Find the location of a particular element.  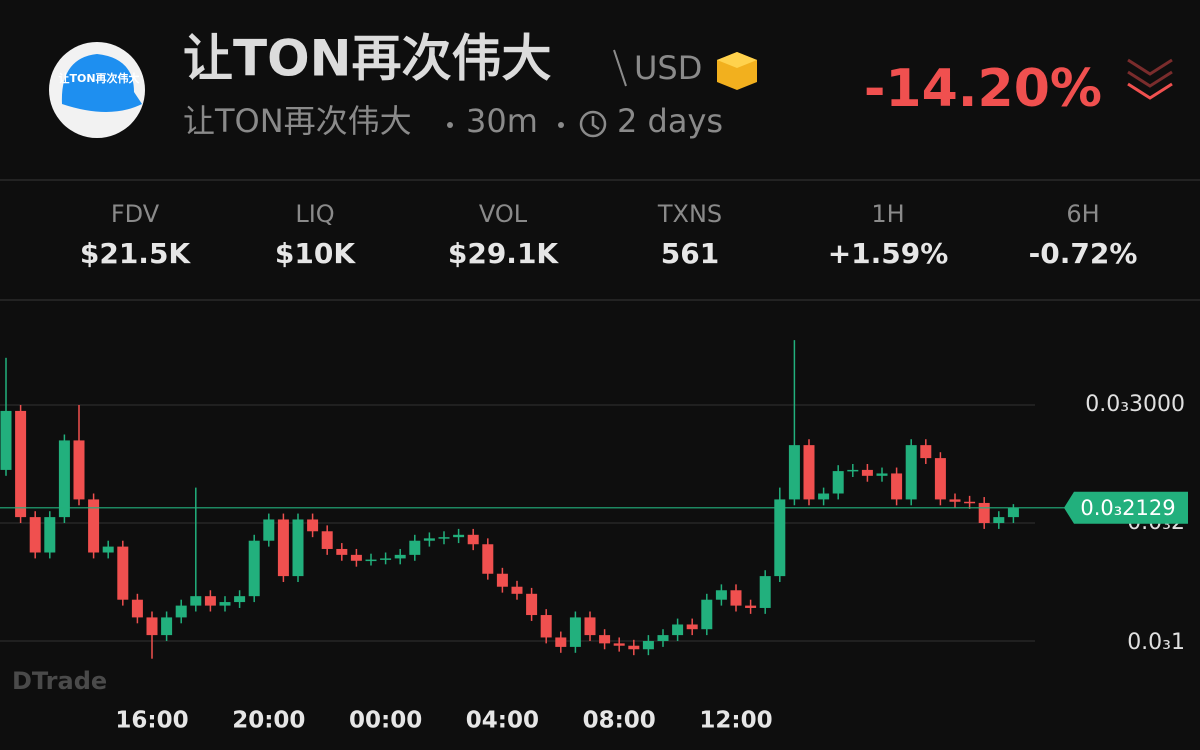

x-tick-label: 20:00 is located at coordinates (268, 721).